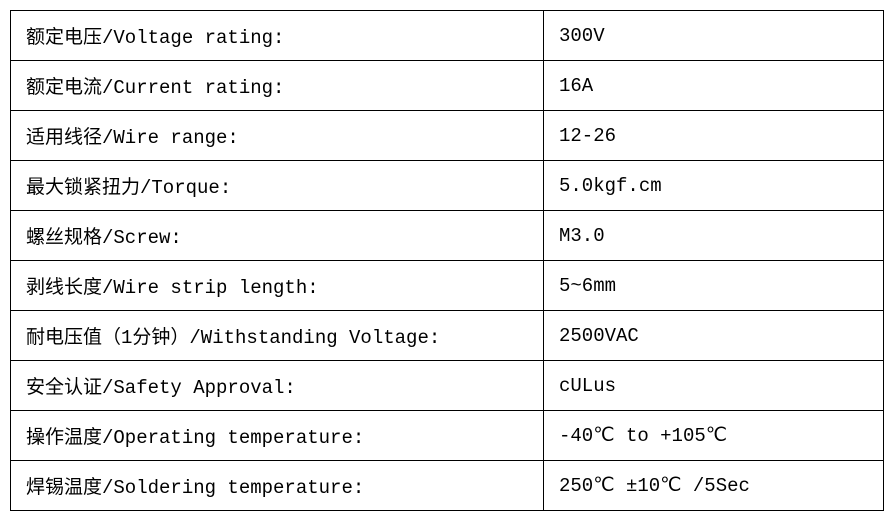 The width and height of the screenshot is (893, 518). What do you see at coordinates (713, 285) in the screenshot?
I see `spec-value: 5~6mm` at bounding box center [713, 285].